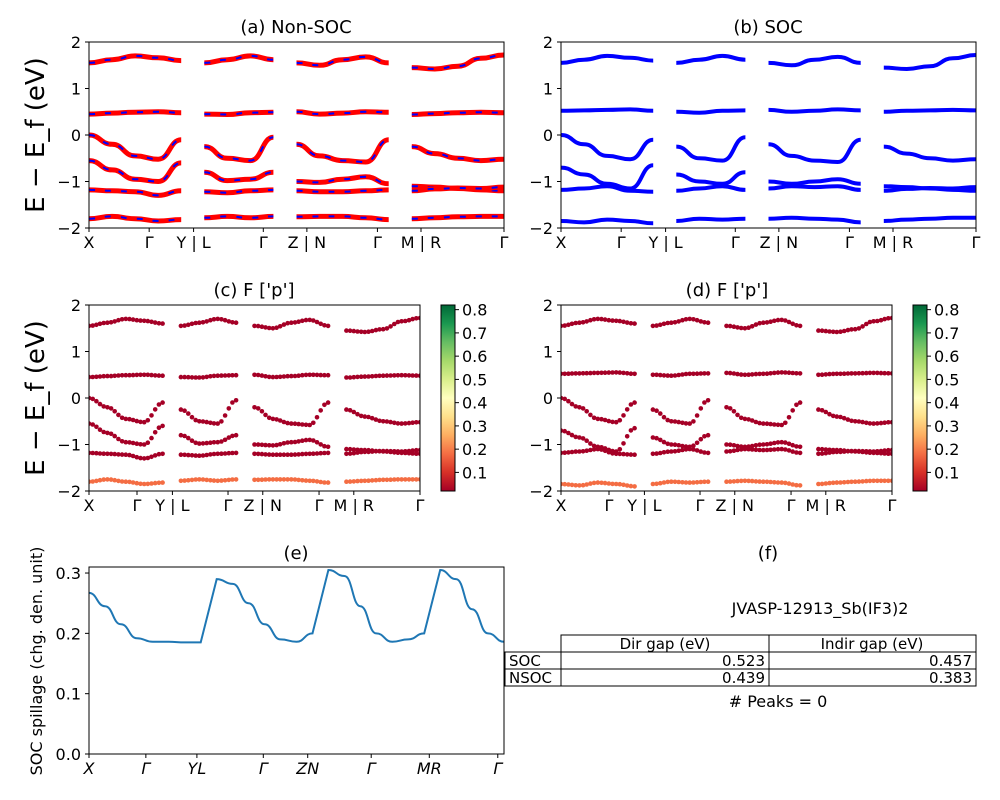 This screenshot has height=800, width=1000. I want to click on ytick-label: 0.0, so click(68, 754).